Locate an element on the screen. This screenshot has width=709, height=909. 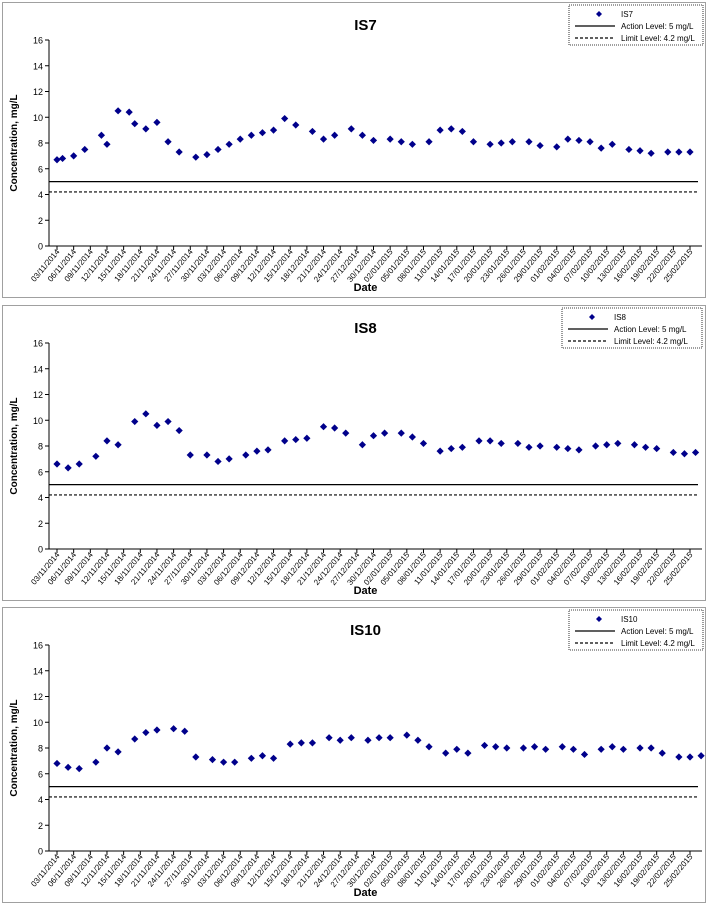
legend-marker-icon is located at coordinates (592, 317).